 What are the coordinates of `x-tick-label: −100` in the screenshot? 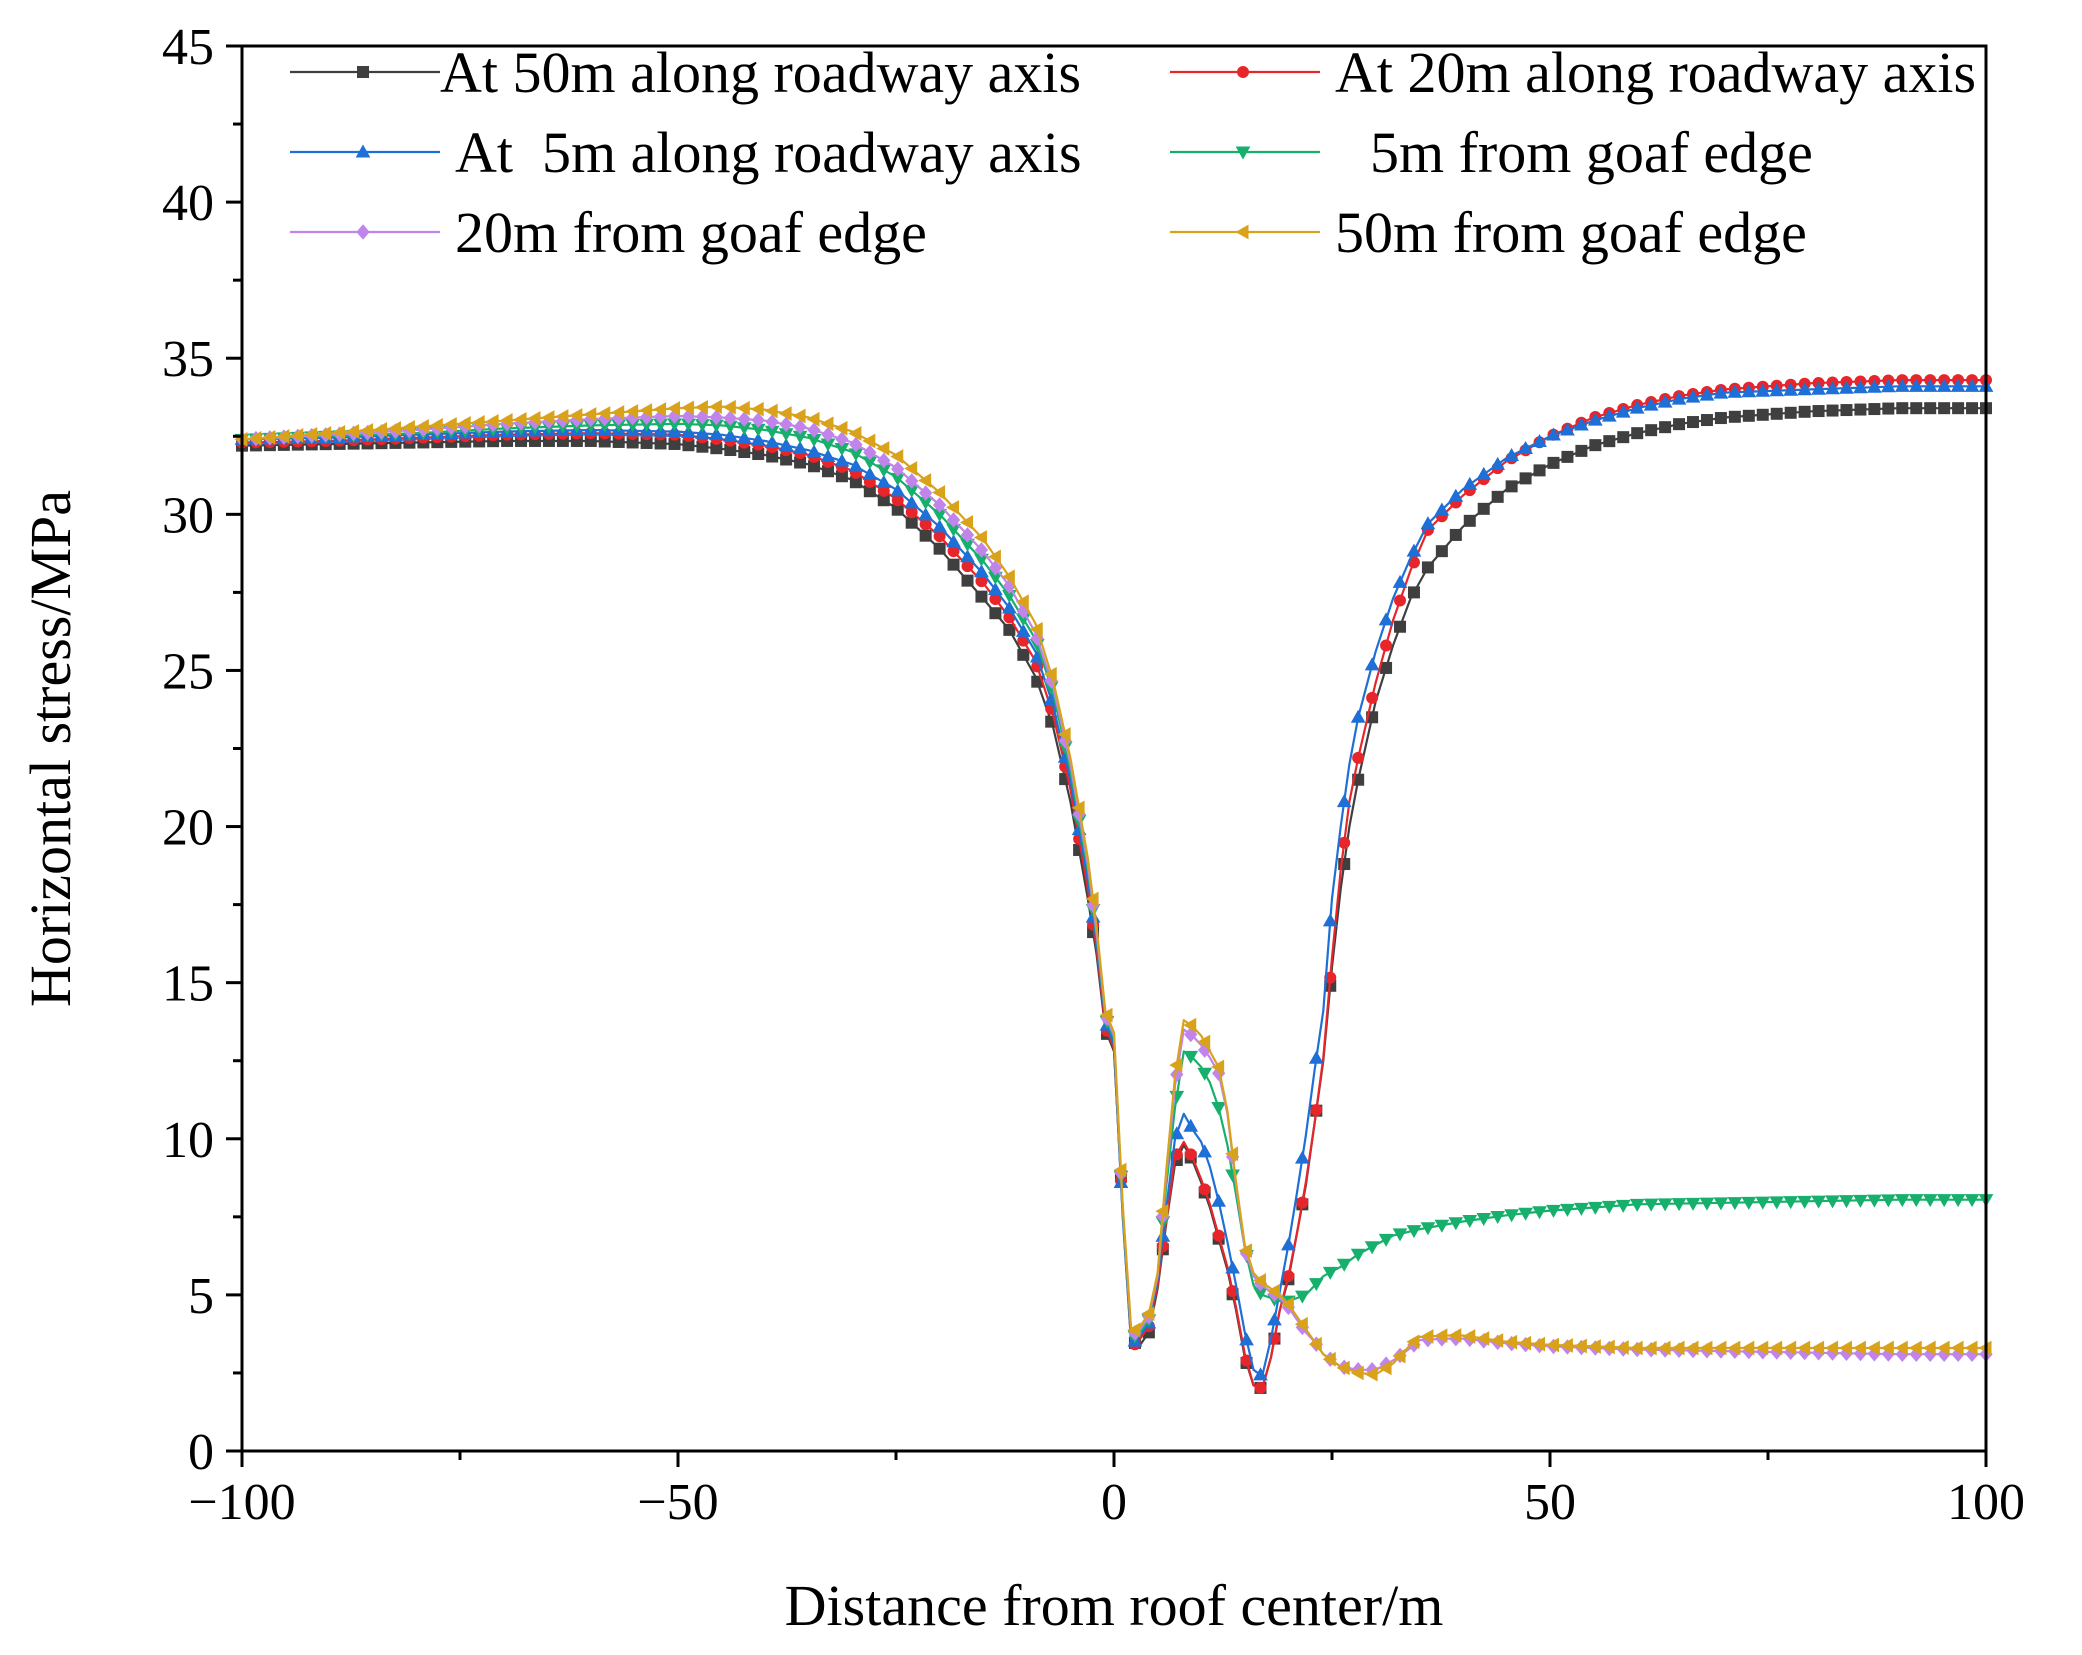 It's located at (241, 1502).